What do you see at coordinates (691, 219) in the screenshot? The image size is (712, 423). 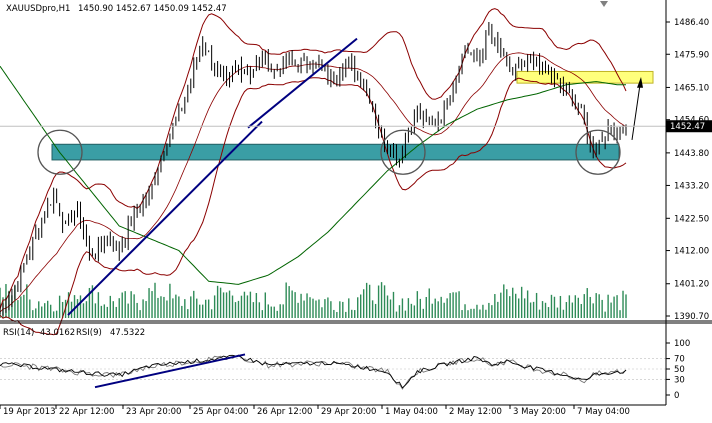 I see `price-tick-label: 1422.50` at bounding box center [691, 219].